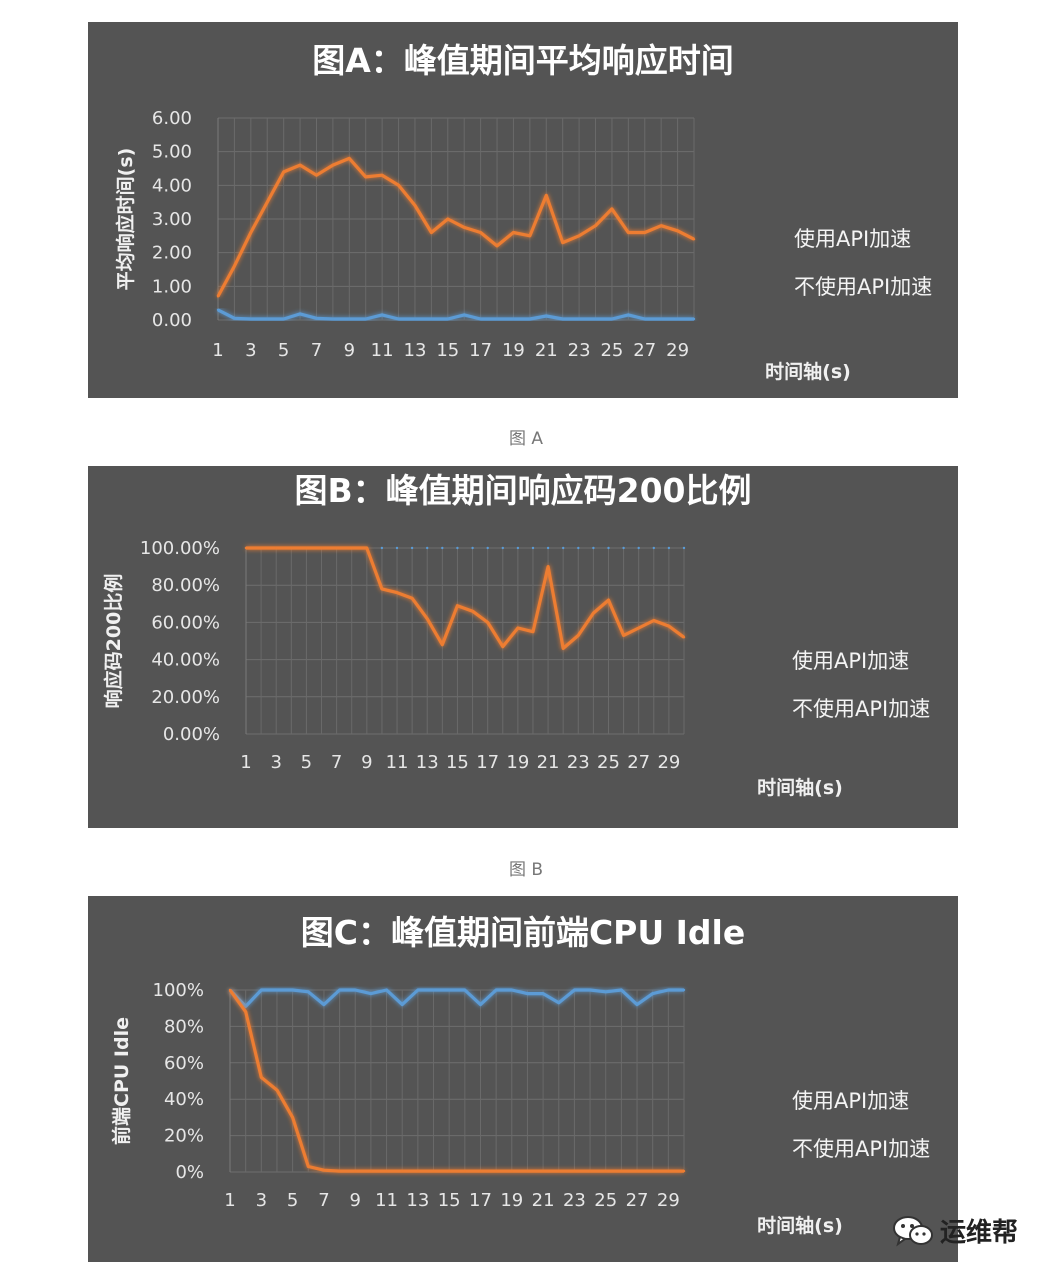 The image size is (1052, 1280). Describe the element at coordinates (526, 439) in the screenshot. I see `caption-a: 图 A` at that location.